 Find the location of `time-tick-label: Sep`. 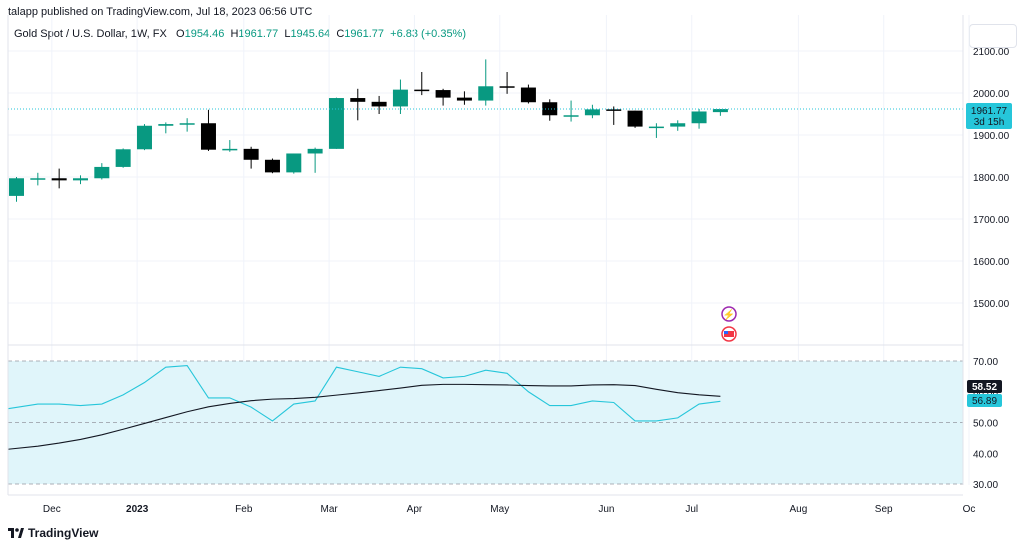

time-tick-label: Sep is located at coordinates (884, 509).